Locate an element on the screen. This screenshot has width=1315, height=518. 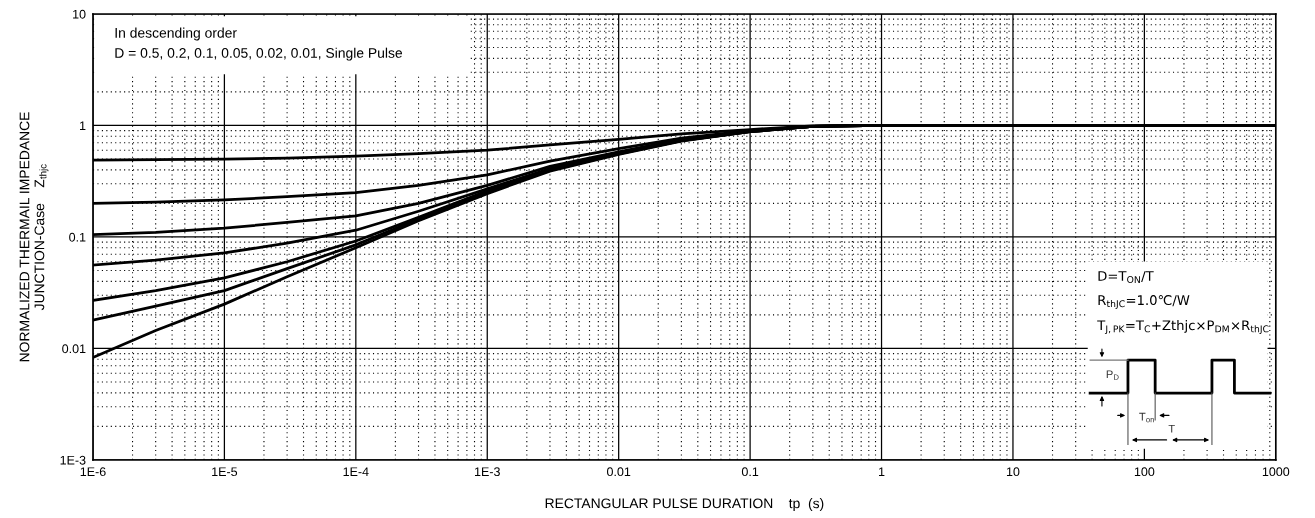
x-tick-label: 0.1 is located at coordinates (750, 472).